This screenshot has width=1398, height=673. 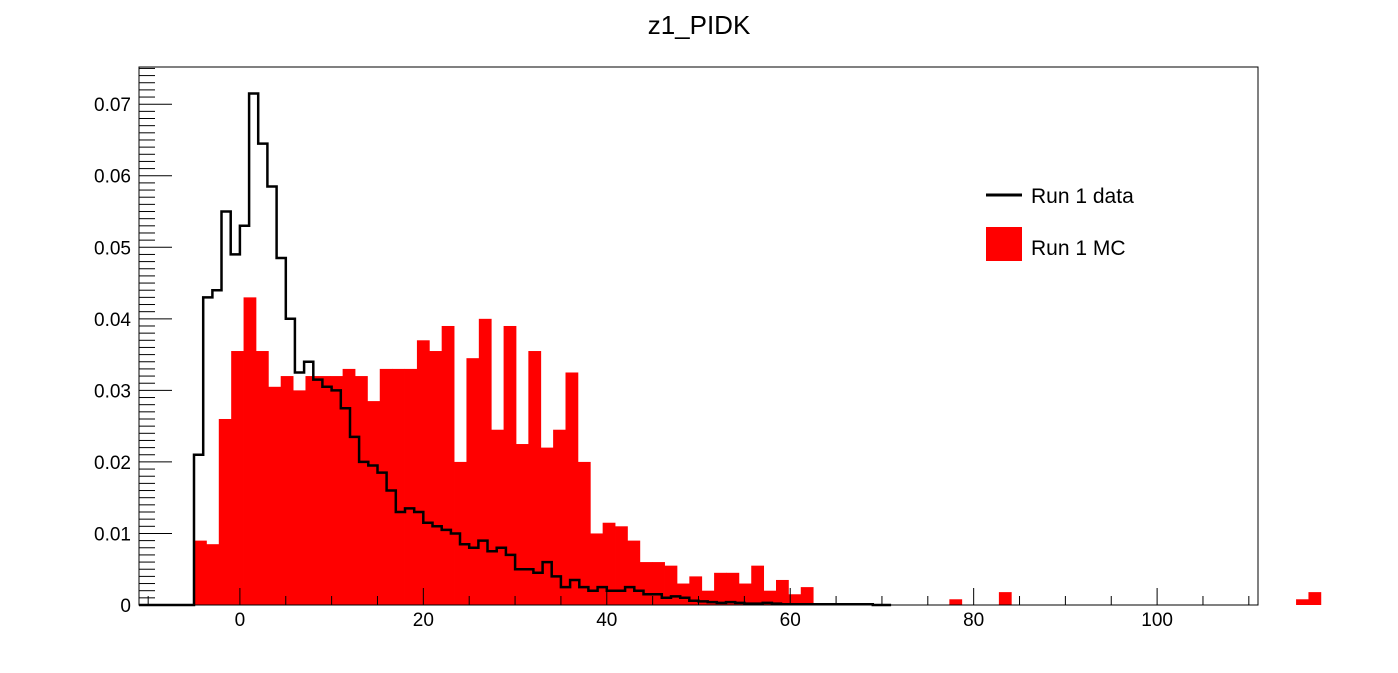 What do you see at coordinates (1157, 620) in the screenshot?
I see `x-tick-label: 100` at bounding box center [1157, 620].